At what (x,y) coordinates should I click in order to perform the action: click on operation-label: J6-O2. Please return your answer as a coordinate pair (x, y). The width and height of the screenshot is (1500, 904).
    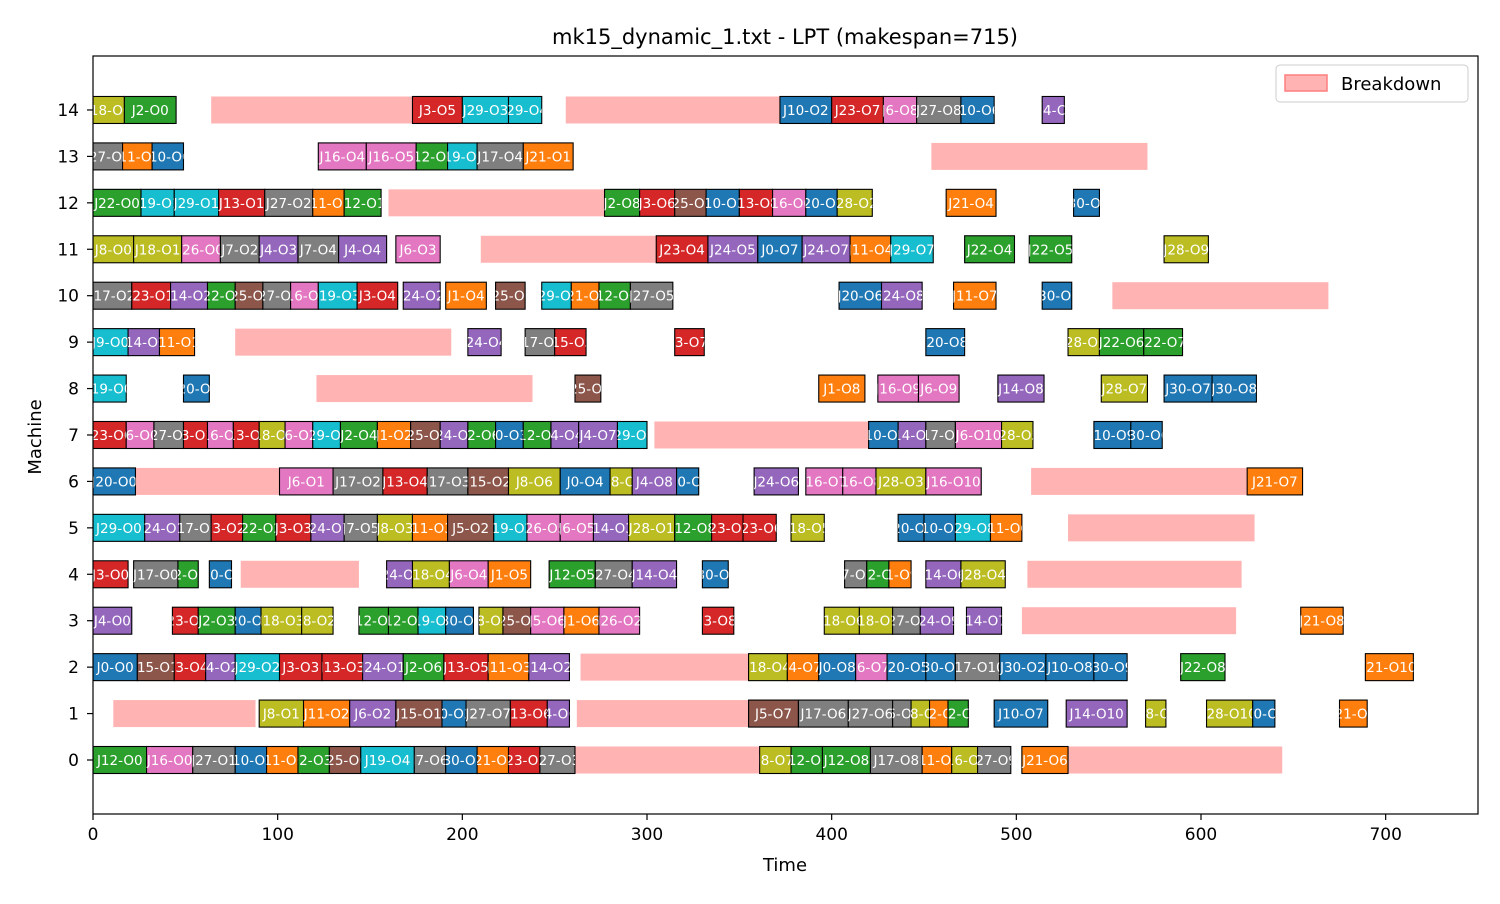
    Looking at the image, I should click on (372, 715).